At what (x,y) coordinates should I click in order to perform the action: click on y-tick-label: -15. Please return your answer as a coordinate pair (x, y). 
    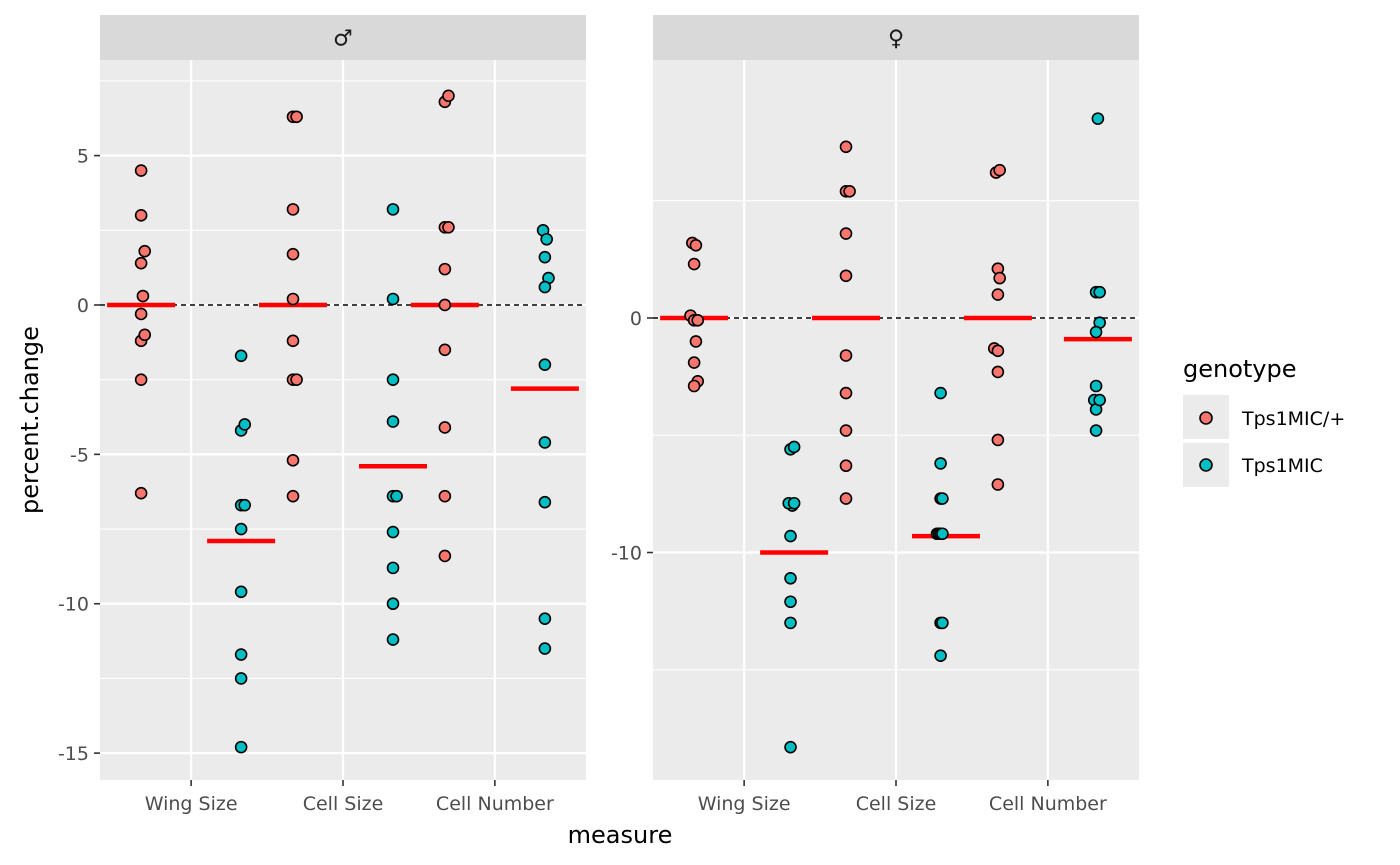
    Looking at the image, I should click on (73, 754).